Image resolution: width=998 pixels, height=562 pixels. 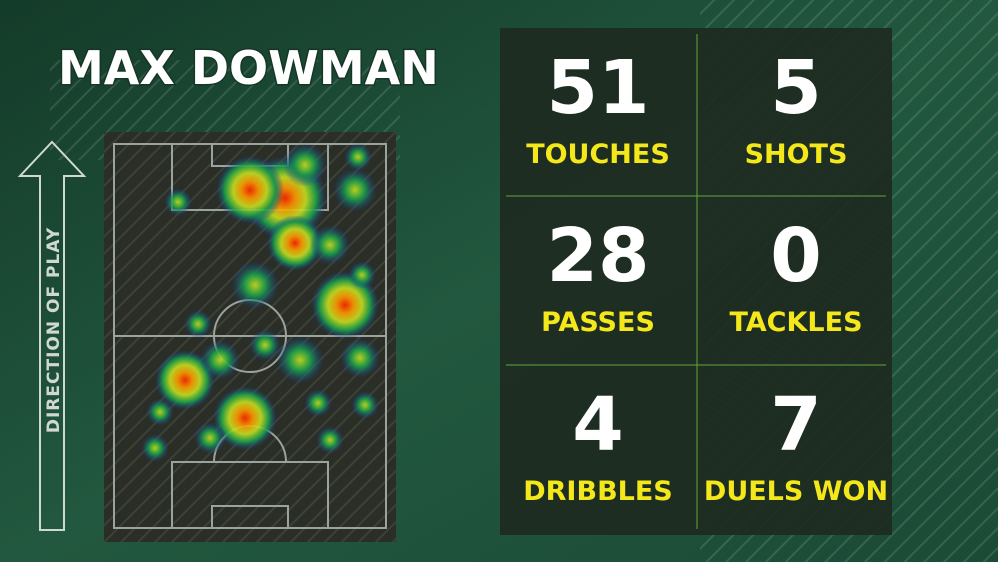 What do you see at coordinates (796, 491) in the screenshot?
I see `stat-label: DUELS WON` at bounding box center [796, 491].